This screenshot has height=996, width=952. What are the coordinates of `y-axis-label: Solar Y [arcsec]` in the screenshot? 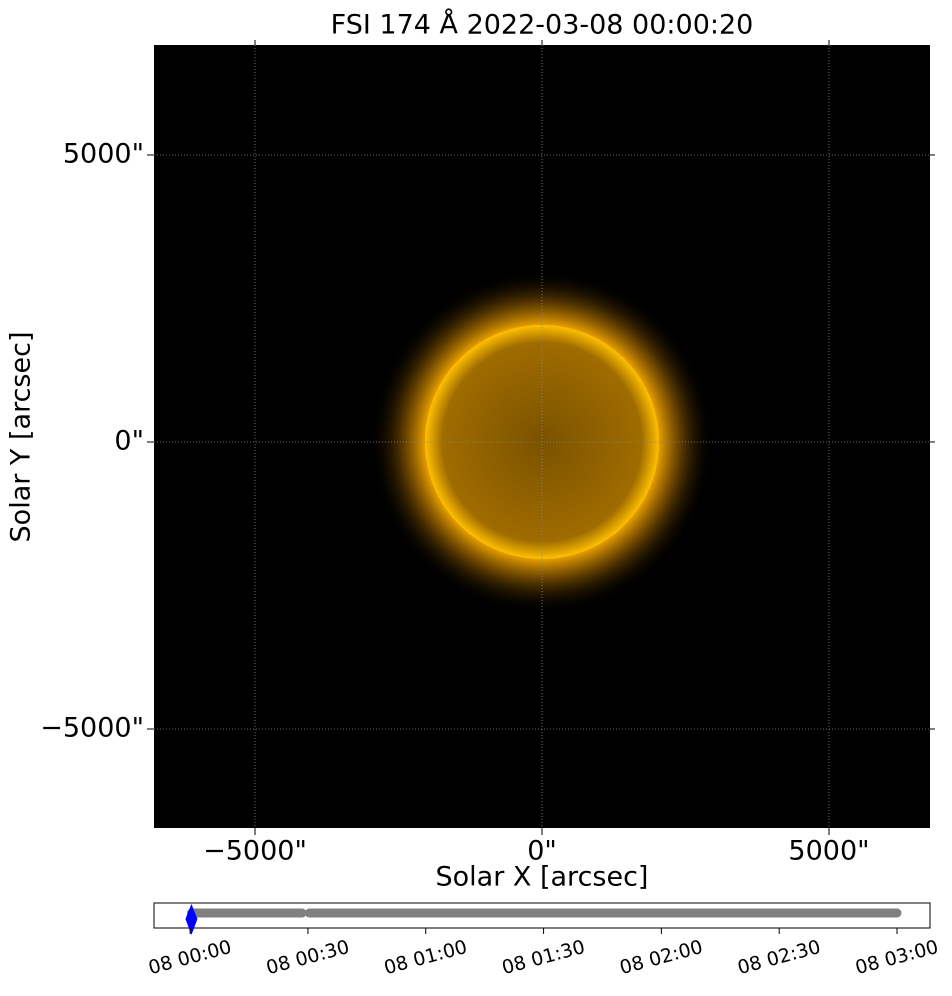 It's located at (21, 437).